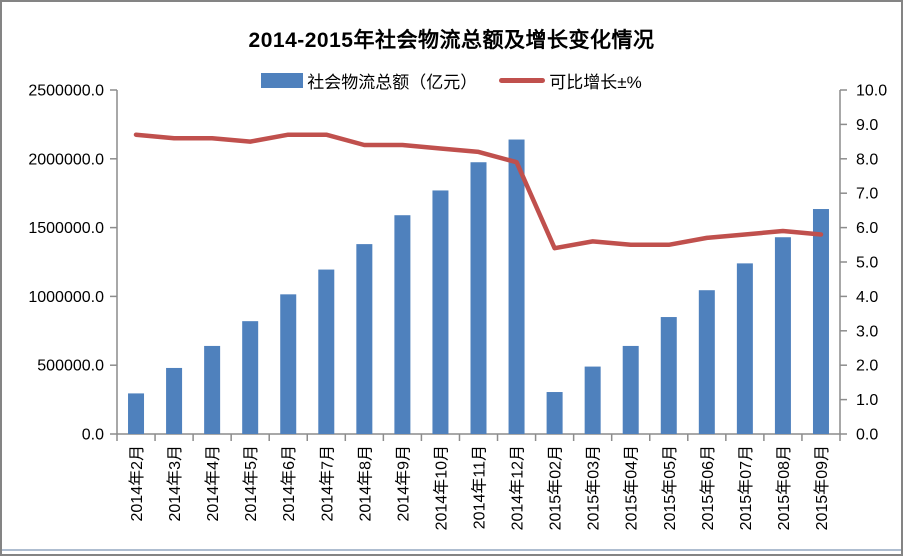 The image size is (903, 556). What do you see at coordinates (213, 483) in the screenshot?
I see `category-label: 2014年4月` at bounding box center [213, 483].